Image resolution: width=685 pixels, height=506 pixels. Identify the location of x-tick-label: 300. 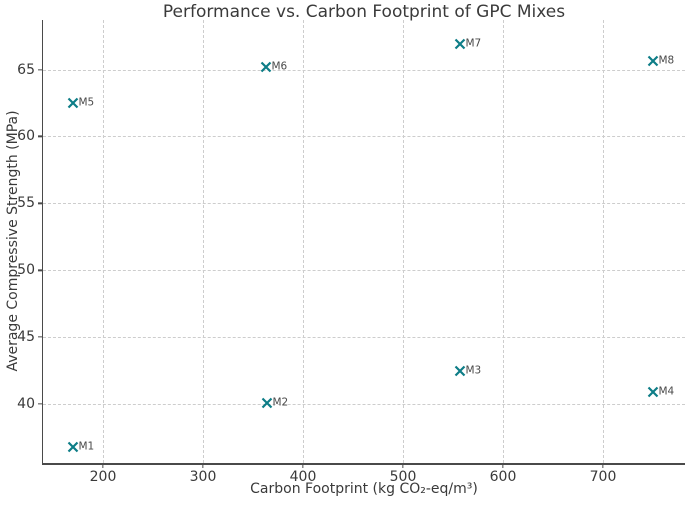
(203, 477).